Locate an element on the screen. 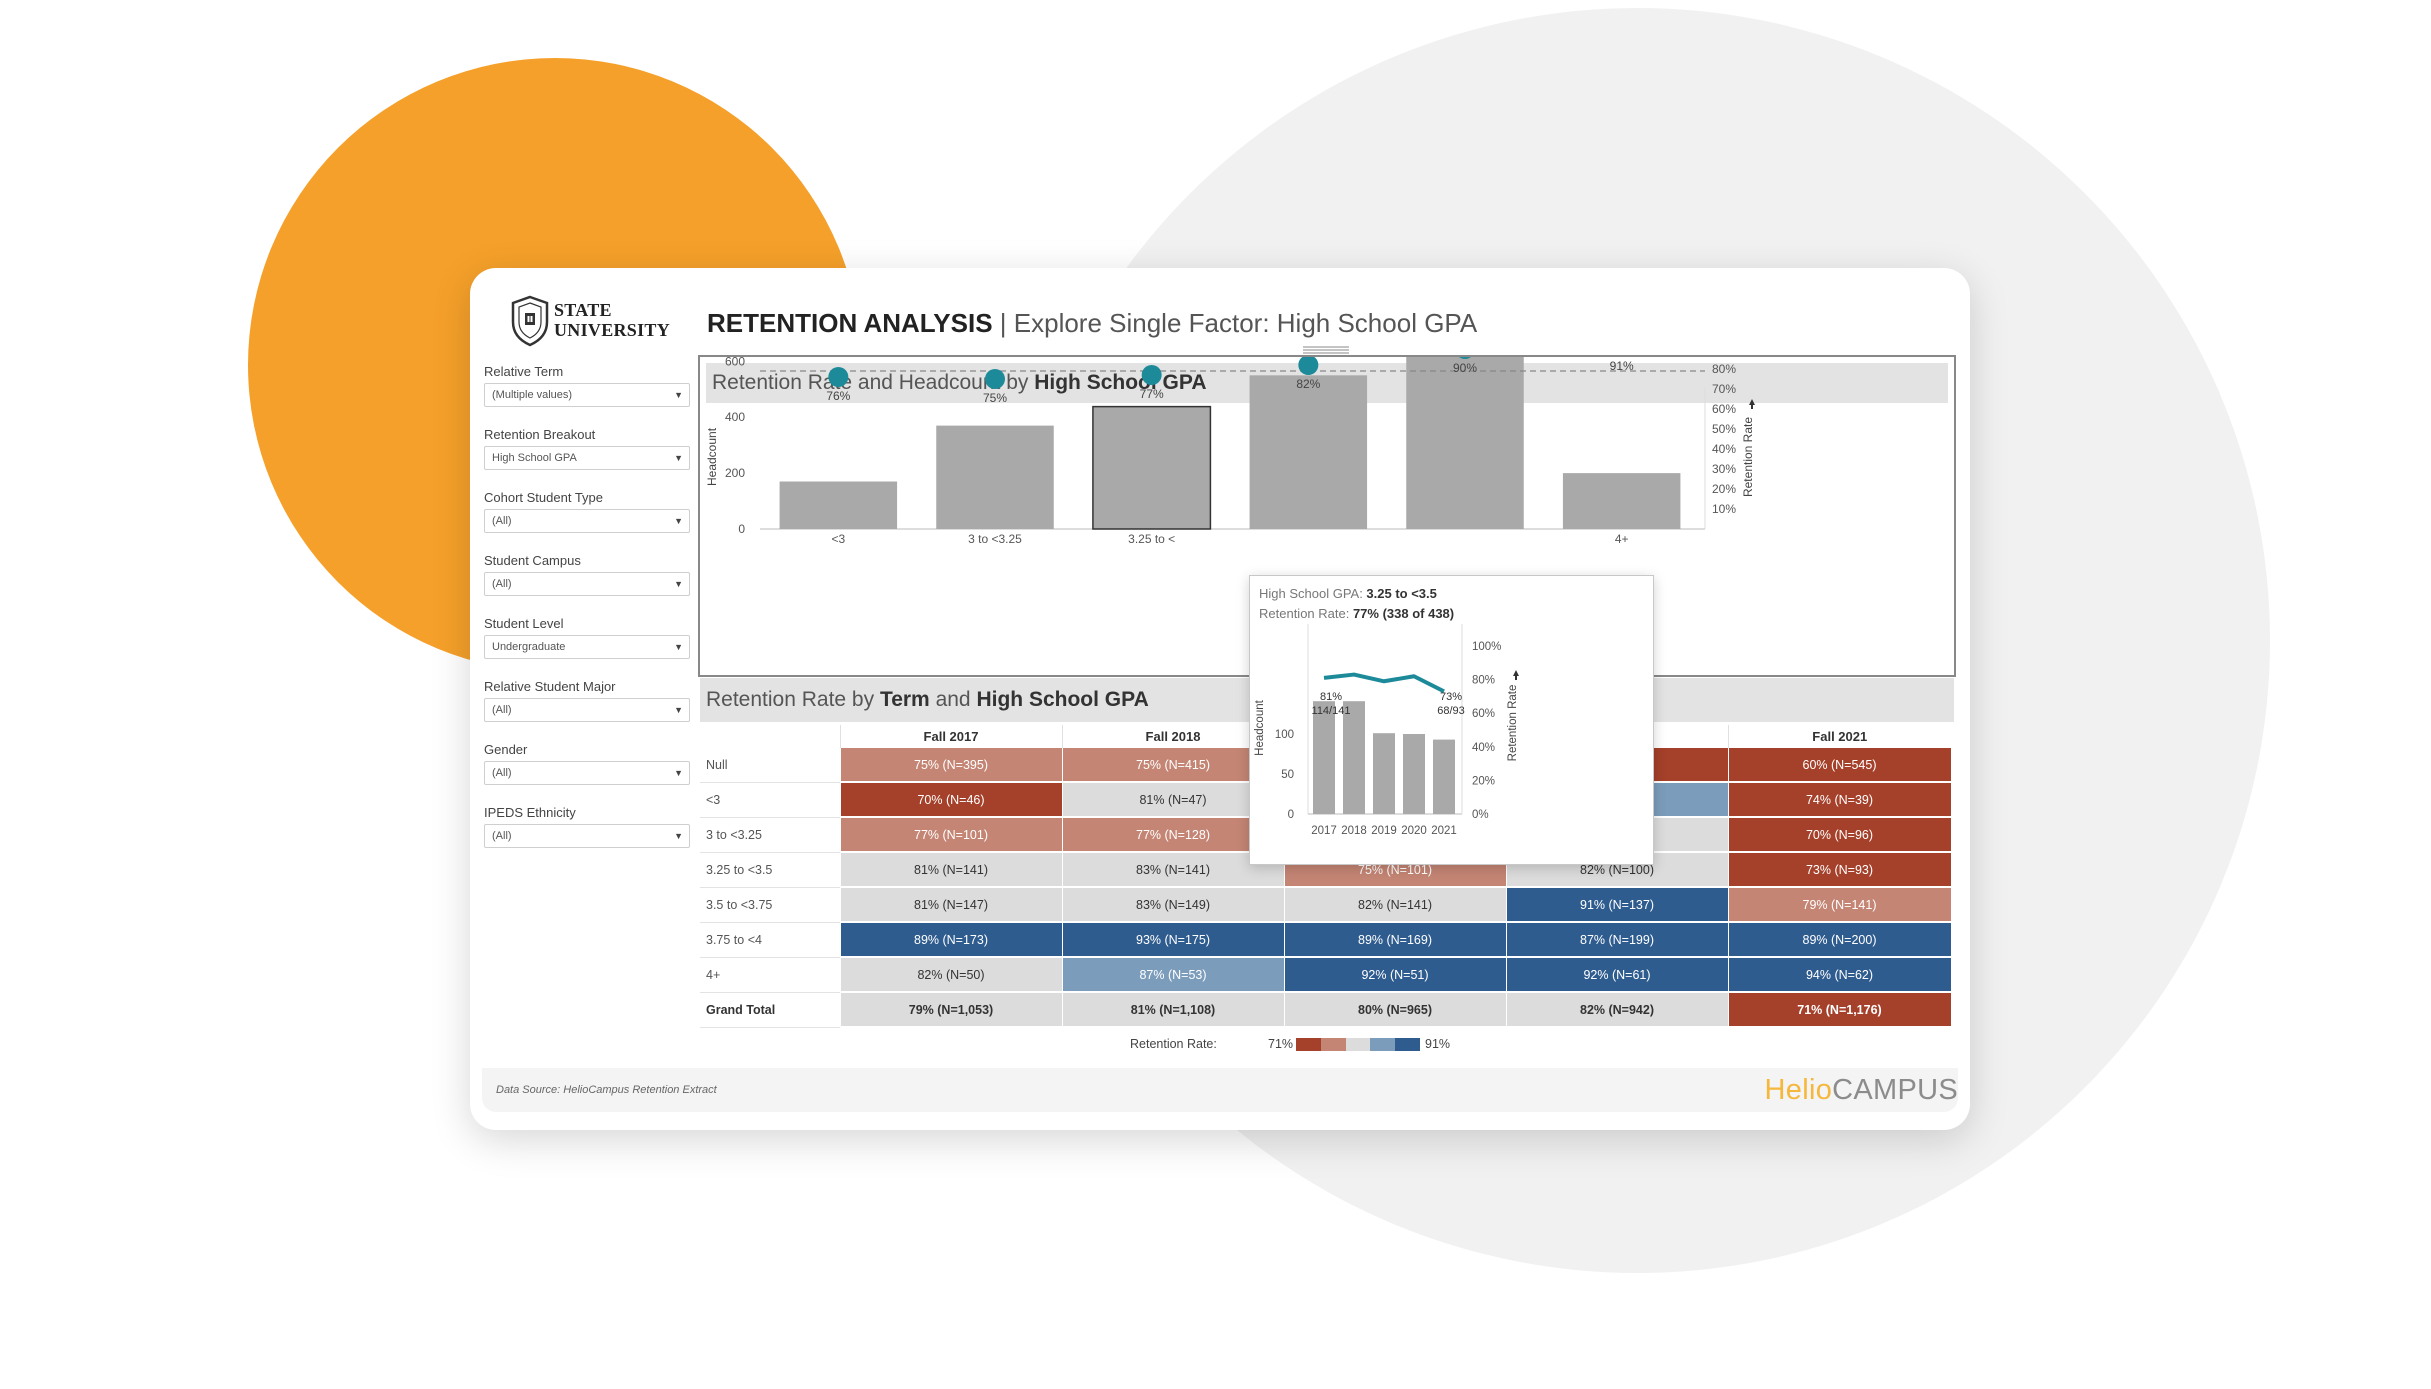 Image resolution: width=2431 pixels, height=1389 pixels. y2-axis-label: Retention Rate is located at coordinates (1748, 457).